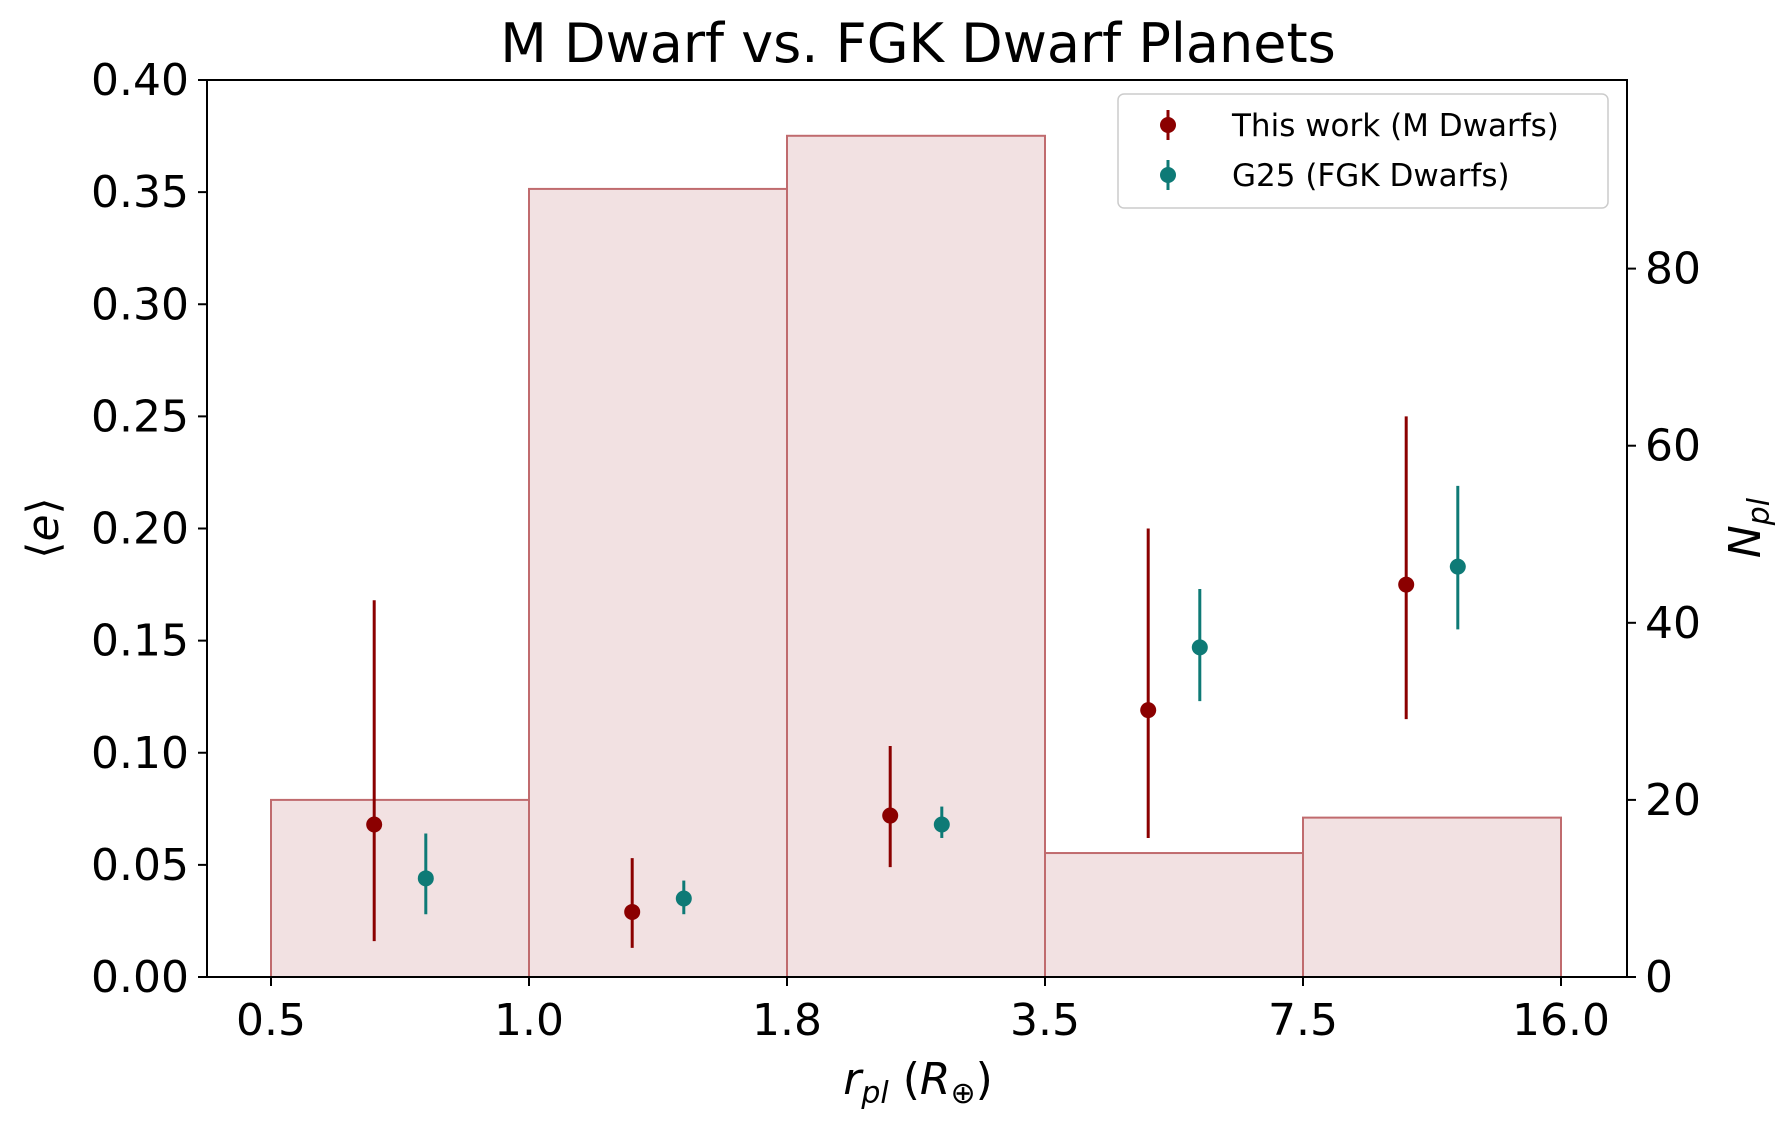  What do you see at coordinates (140, 865) in the screenshot?
I see `y-left-tick-label-1: 0.05` at bounding box center [140, 865].